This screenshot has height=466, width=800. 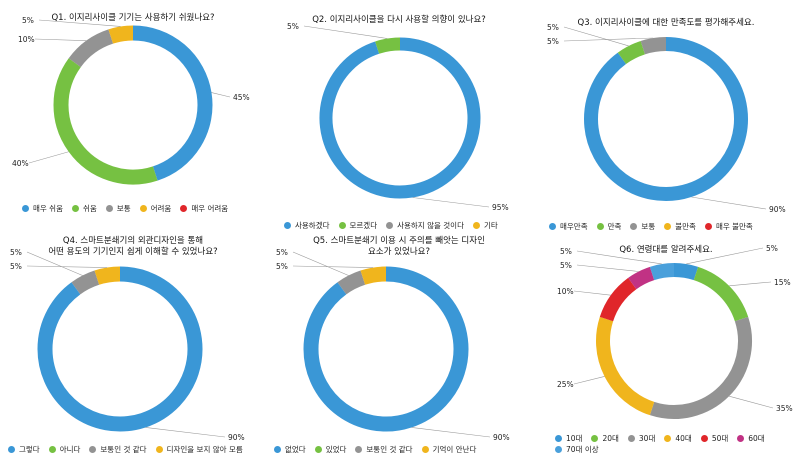 What do you see at coordinates (610, 438) in the screenshot?
I see `legend-label: 20대` at bounding box center [610, 438].